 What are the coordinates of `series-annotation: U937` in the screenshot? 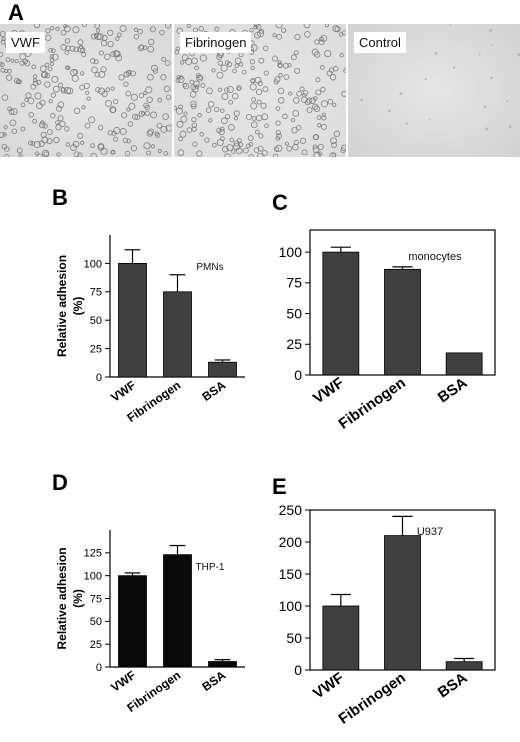 It's located at (430, 532).